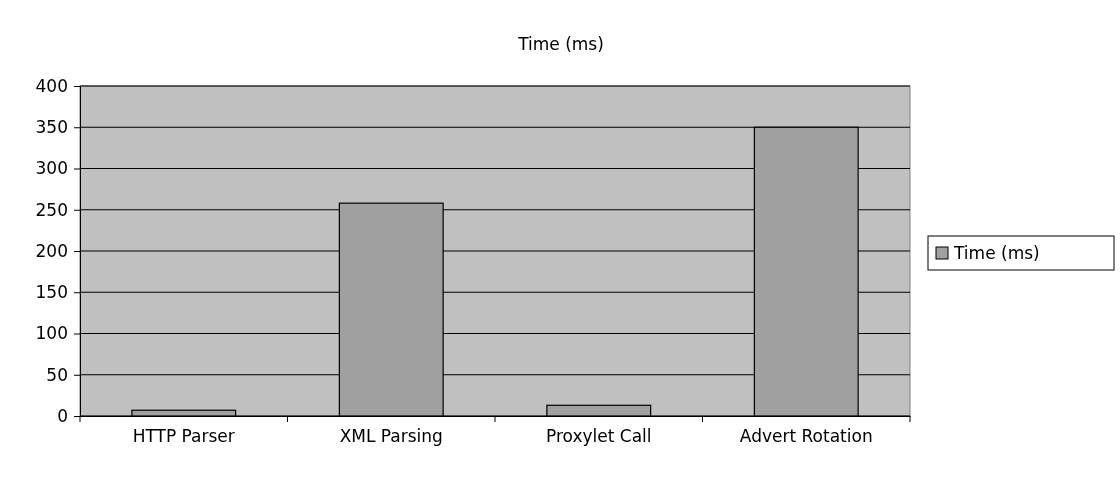  I want to click on y-tick-label: 250, so click(51, 209).